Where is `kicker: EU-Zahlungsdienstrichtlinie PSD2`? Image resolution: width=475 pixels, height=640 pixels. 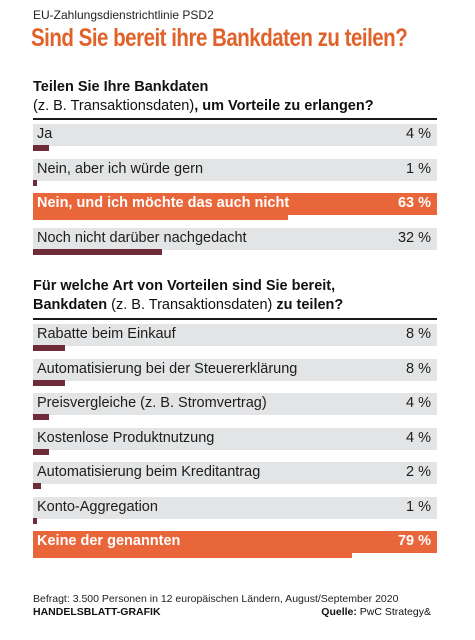 kicker: EU-Zahlungsdienstrichtlinie PSD2 is located at coordinates (123, 15).